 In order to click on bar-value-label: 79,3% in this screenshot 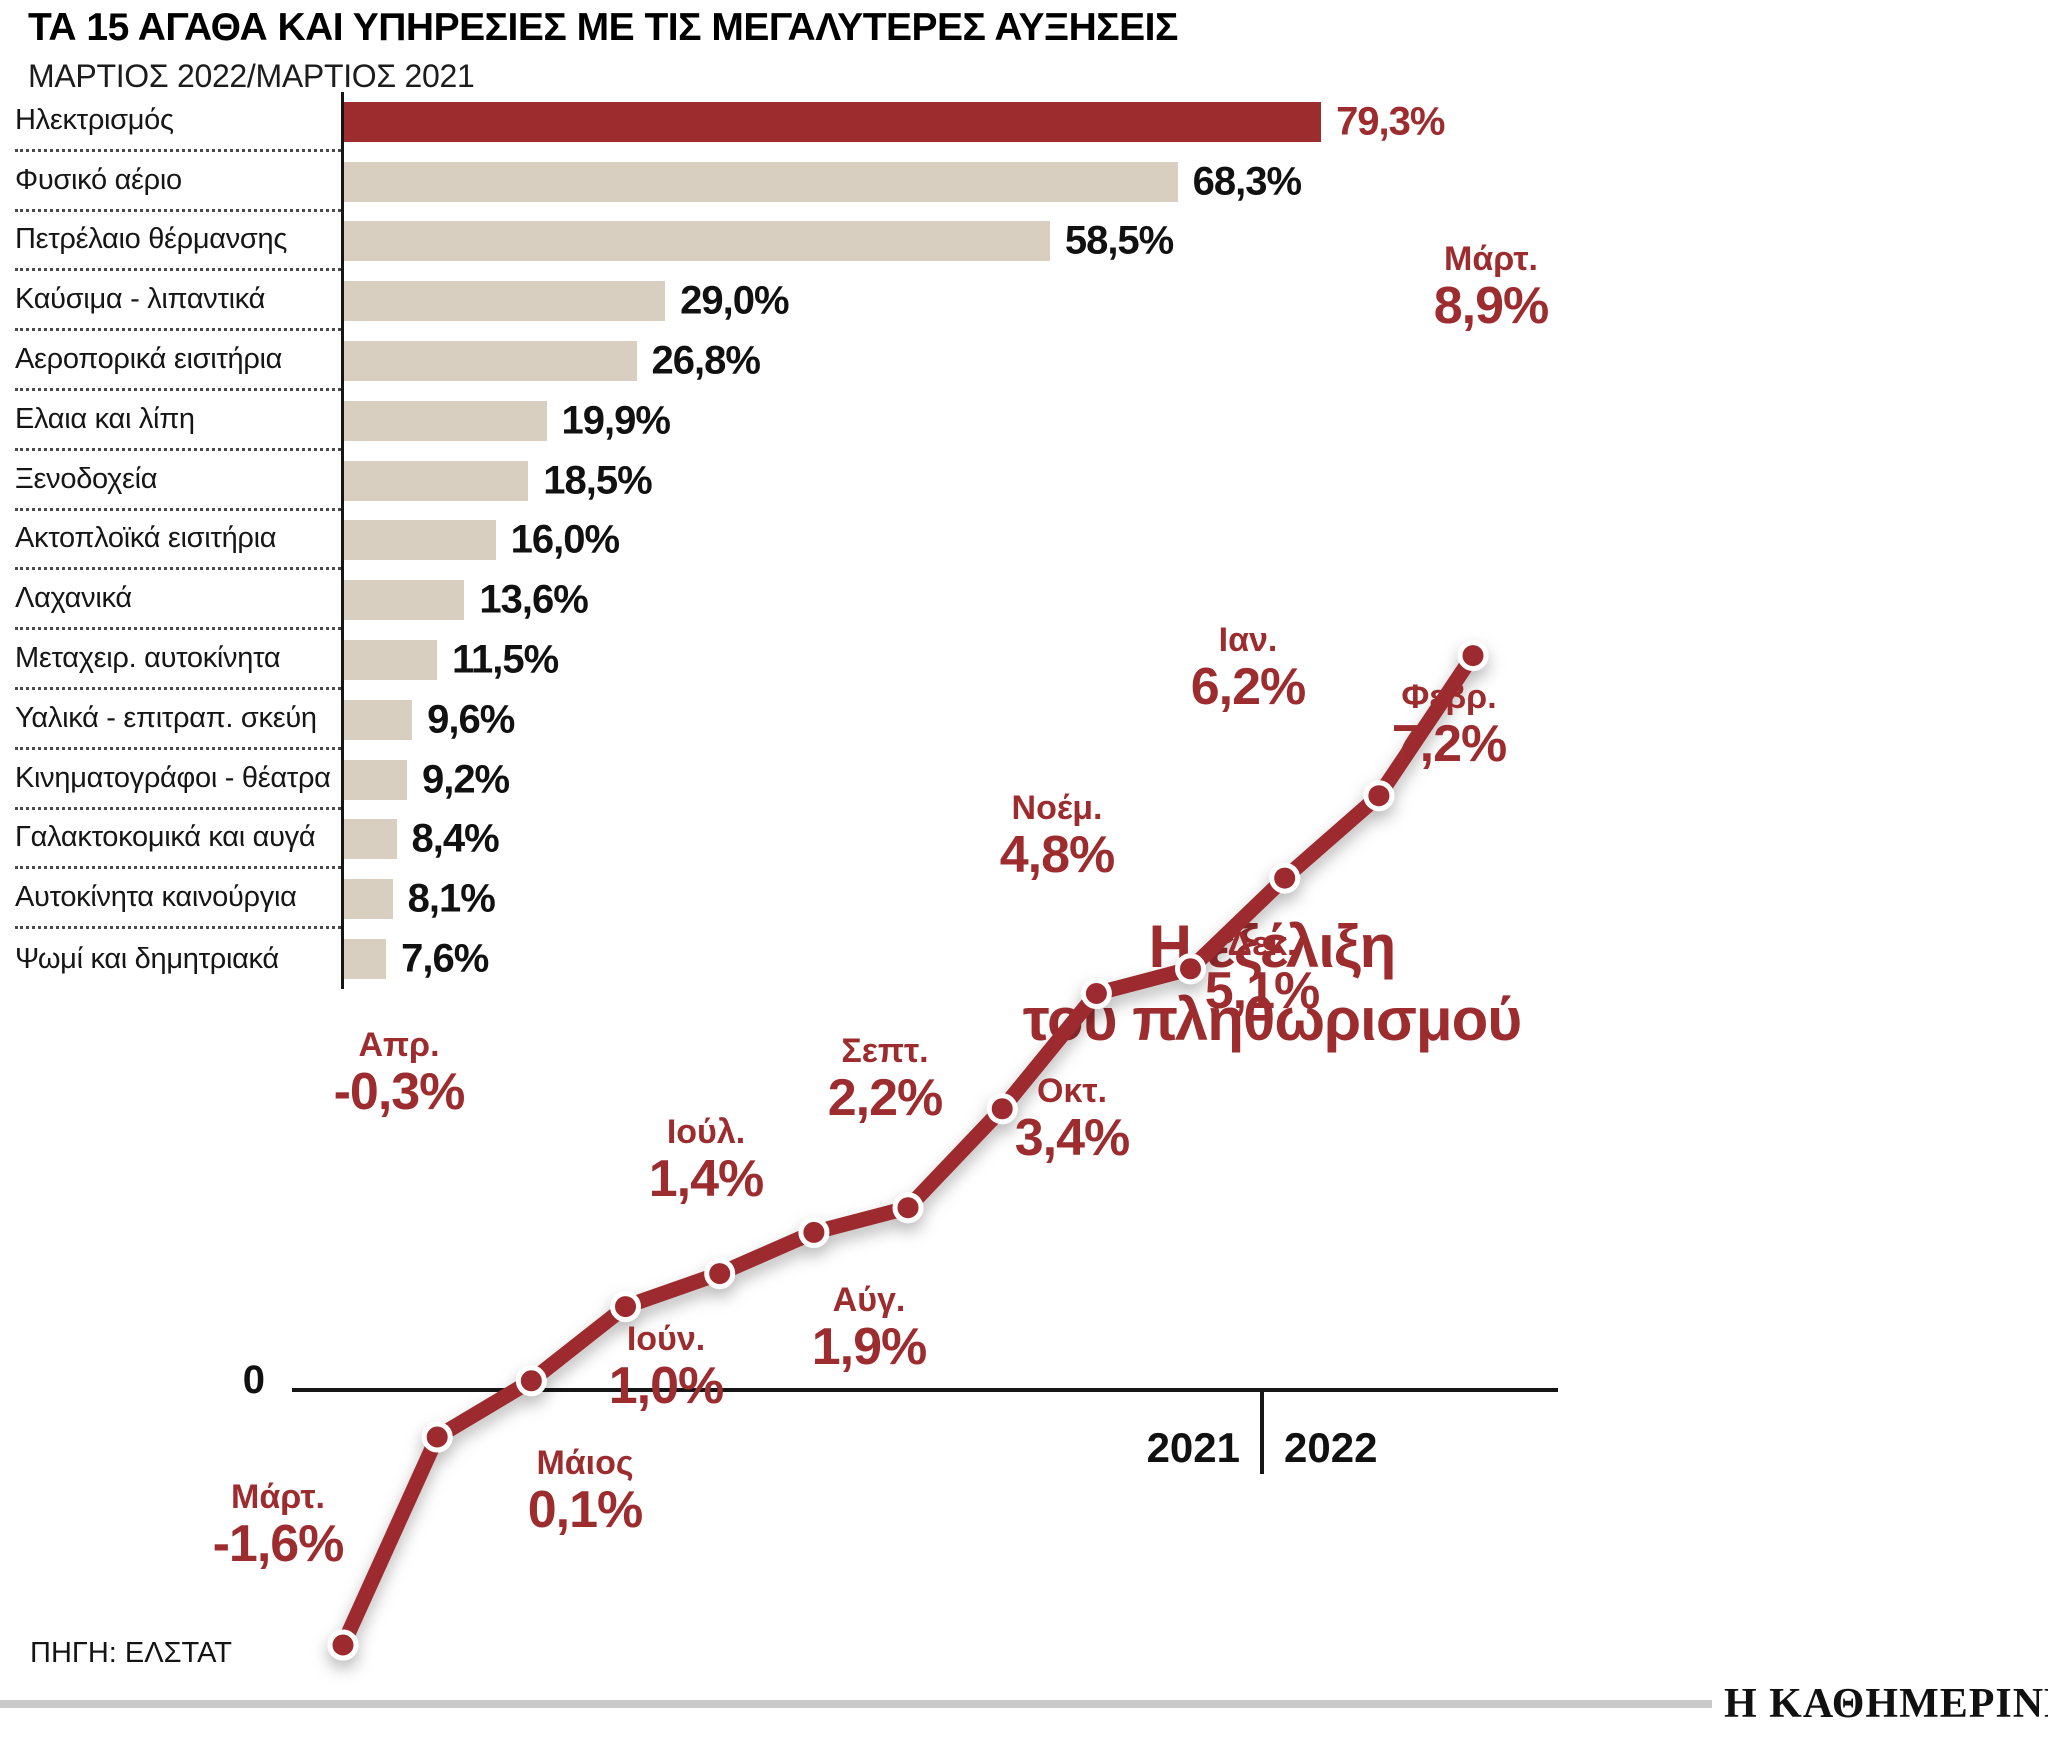, I will do `click(1390, 121)`.